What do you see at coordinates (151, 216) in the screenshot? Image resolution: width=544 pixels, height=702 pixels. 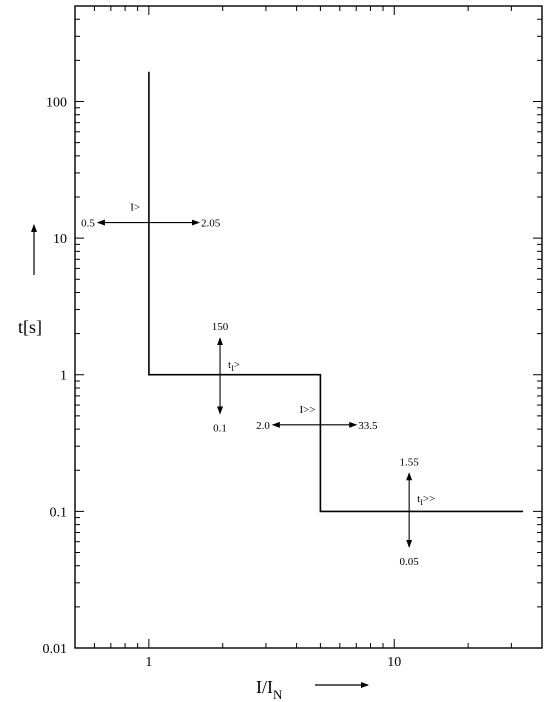 I see `i-gt-range: 0.5 2.05 I>` at bounding box center [151, 216].